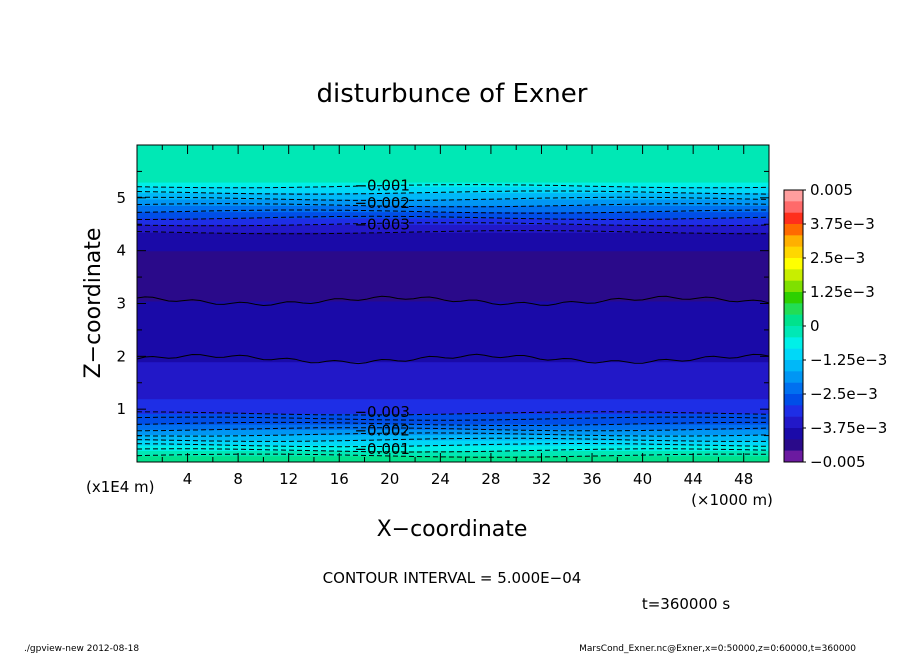  I want to click on y-axis-label: Z−coordinate, so click(93, 303).